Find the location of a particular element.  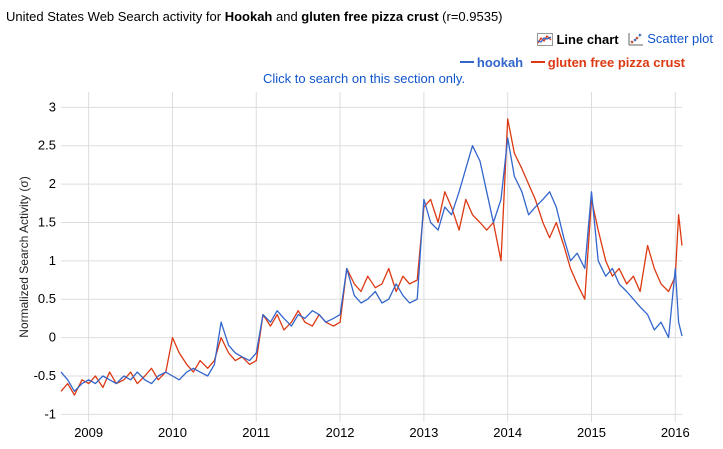

y-tick-label: -0.5 is located at coordinates (45, 375).